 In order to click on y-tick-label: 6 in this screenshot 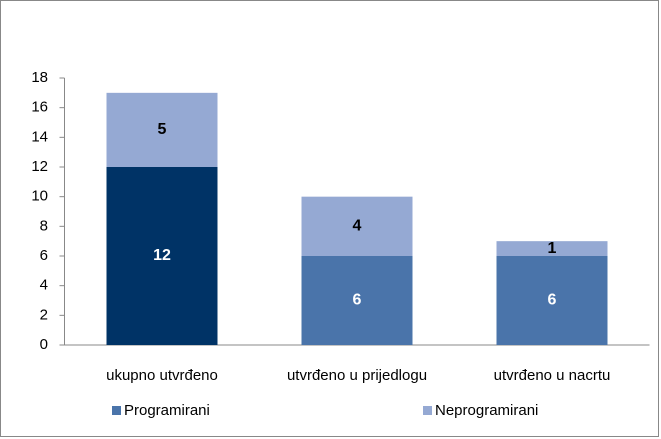, I will do `click(44, 255)`.